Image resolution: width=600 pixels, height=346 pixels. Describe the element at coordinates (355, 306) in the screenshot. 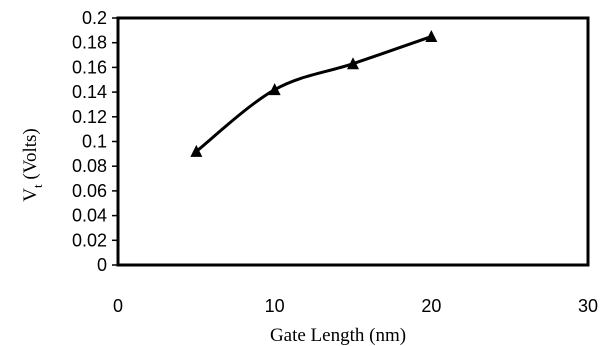

I see `x-axis-ticks: 0 10 20 30` at that location.